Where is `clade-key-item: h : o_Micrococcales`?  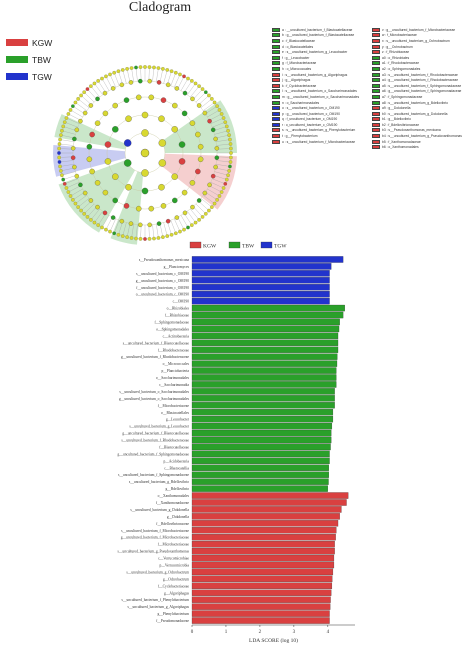
clade-key-item: h : o_Micrococcales is located at coordinates (321, 69).